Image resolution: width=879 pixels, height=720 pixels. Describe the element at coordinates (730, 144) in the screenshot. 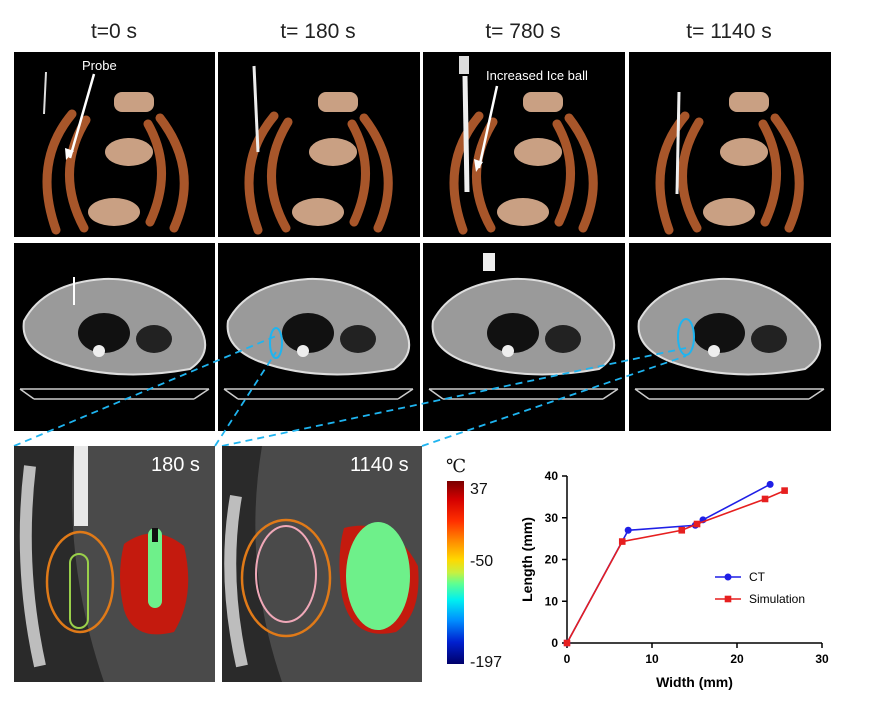

I see `ct-3d-render-t1140` at that location.